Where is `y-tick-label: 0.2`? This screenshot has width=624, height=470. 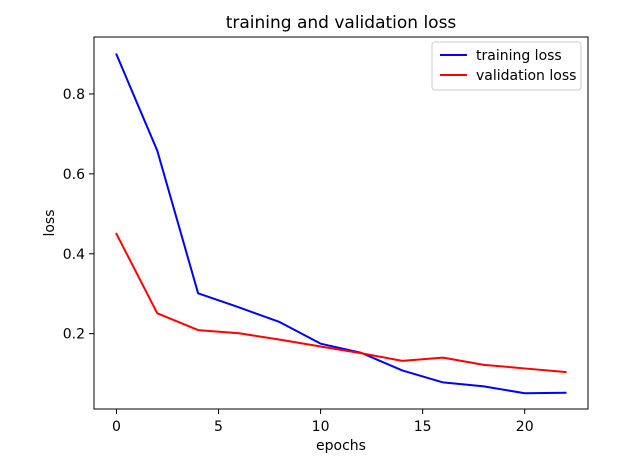
y-tick-label: 0.2 is located at coordinates (74, 335).